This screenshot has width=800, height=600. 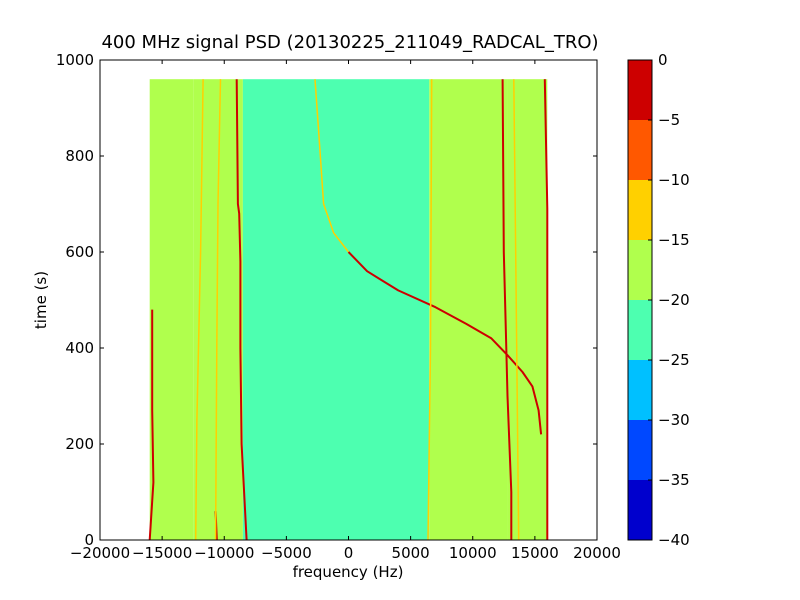 I want to click on colorbar-tick-label: −30, so click(x=674, y=420).